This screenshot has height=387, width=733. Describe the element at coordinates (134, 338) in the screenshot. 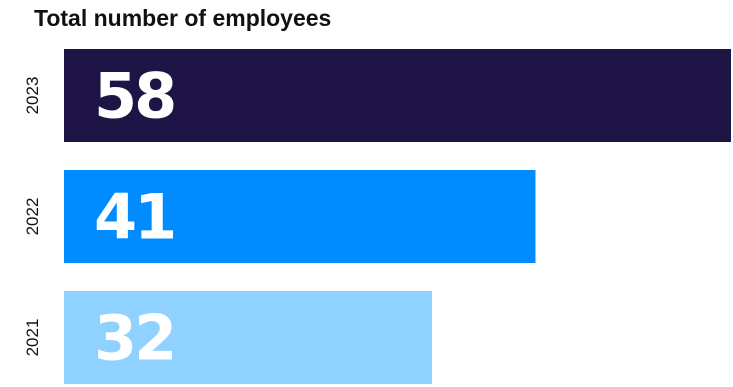

I see `bar-value-label-2021: 32` at that location.